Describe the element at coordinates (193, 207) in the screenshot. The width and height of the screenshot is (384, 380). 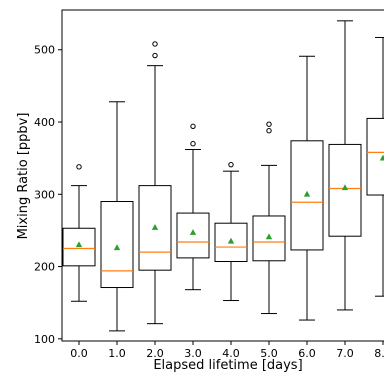
I see `box-3.0` at that location.